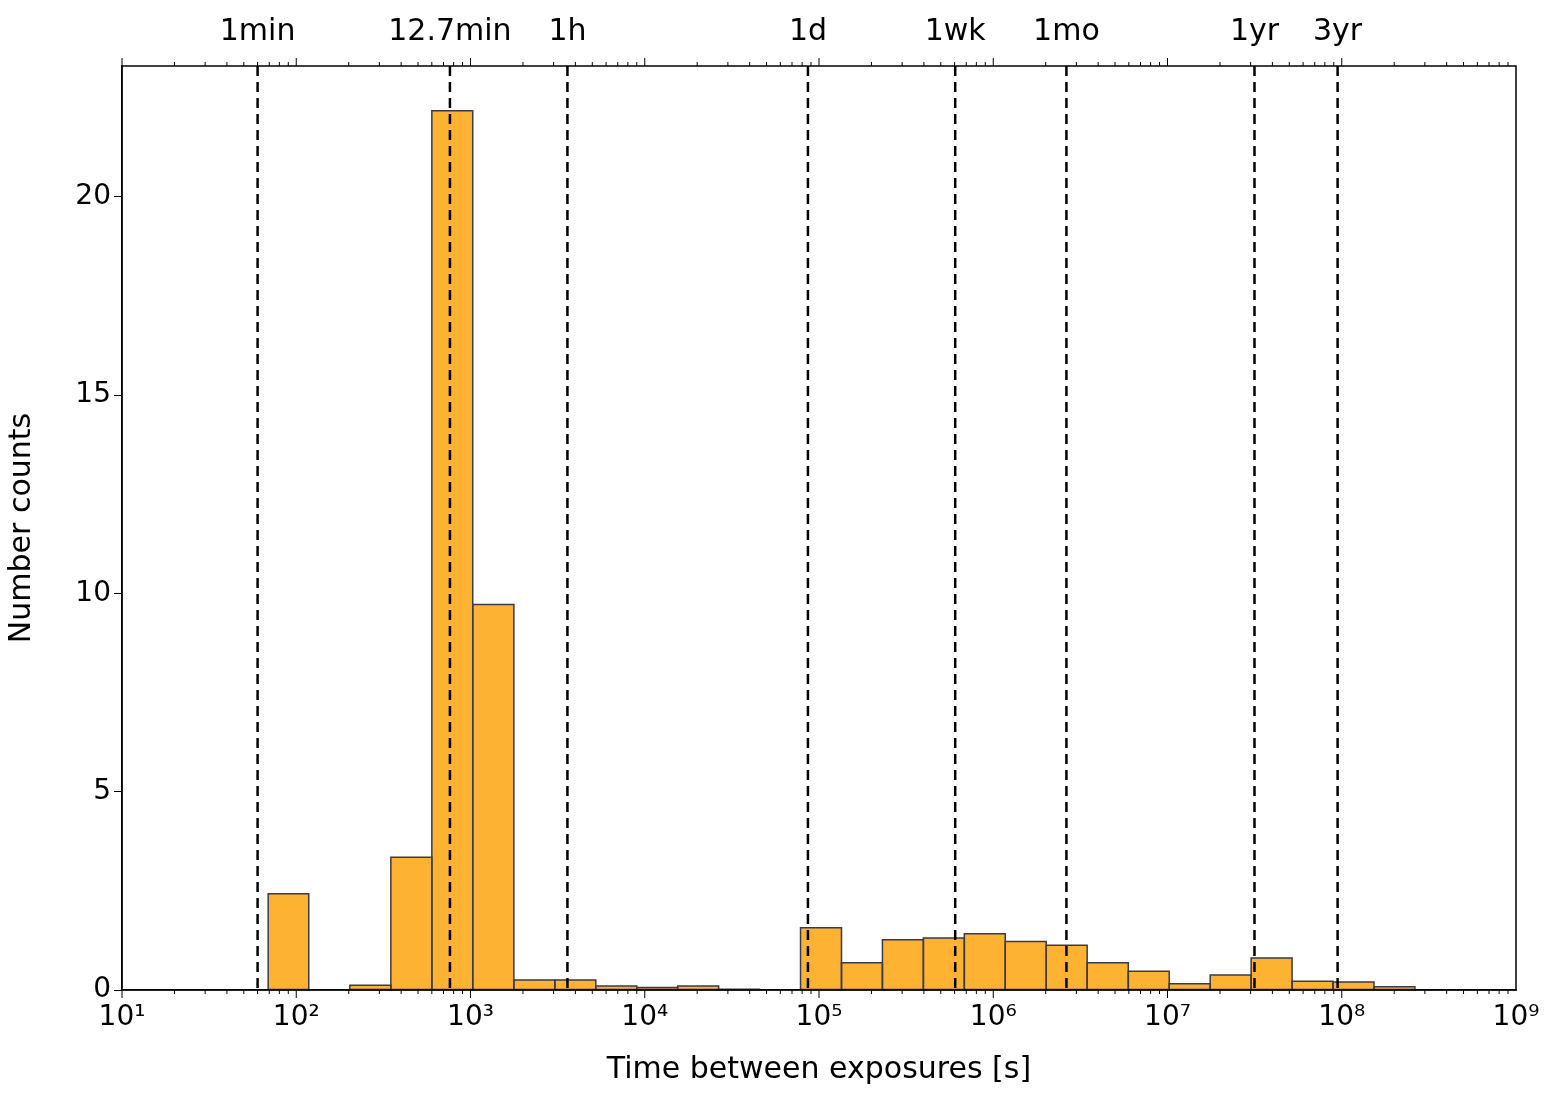  I want to click on y-tick-label: 5, so click(102, 789).